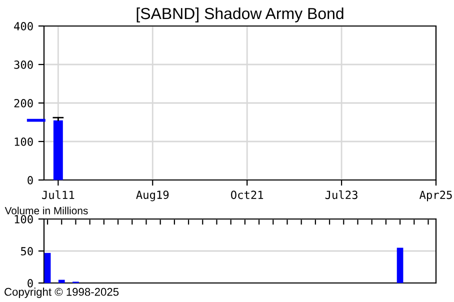 Image resolution: width=454 pixels, height=302 pixels. Describe the element at coordinates (435, 196) in the screenshot. I see `x-tick-label: Apr25` at that location.